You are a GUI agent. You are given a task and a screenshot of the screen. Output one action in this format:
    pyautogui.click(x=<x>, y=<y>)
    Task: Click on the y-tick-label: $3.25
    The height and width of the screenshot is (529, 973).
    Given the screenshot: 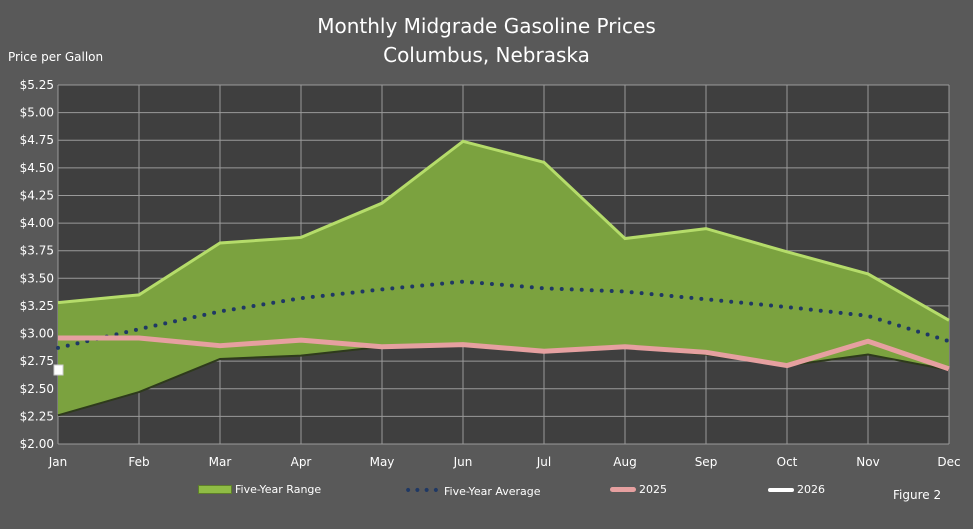 What is the action you would take?
    pyautogui.click(x=37, y=306)
    